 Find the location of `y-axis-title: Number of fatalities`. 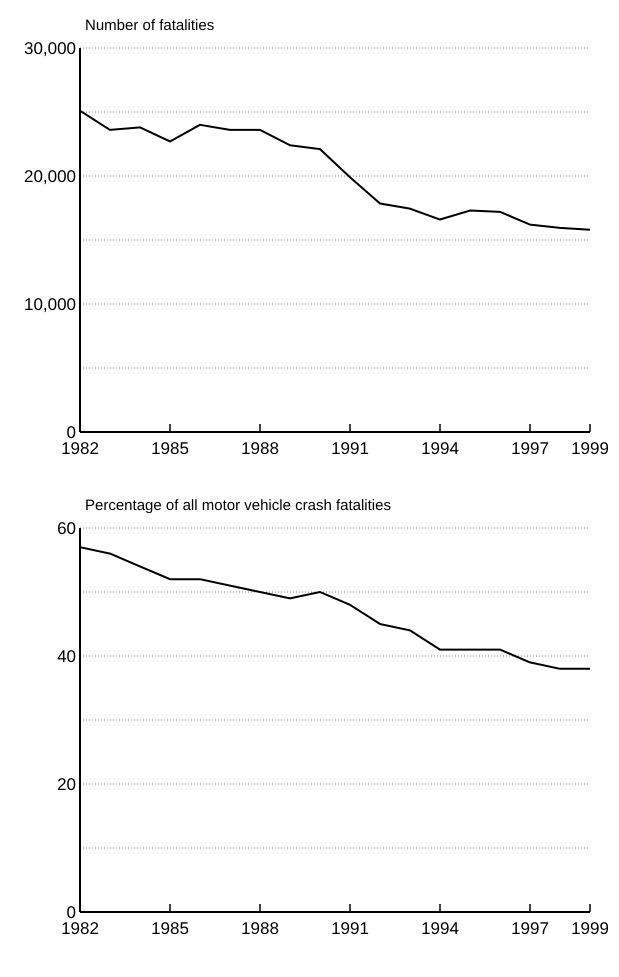

y-axis-title: Number of fatalities is located at coordinates (149, 25).